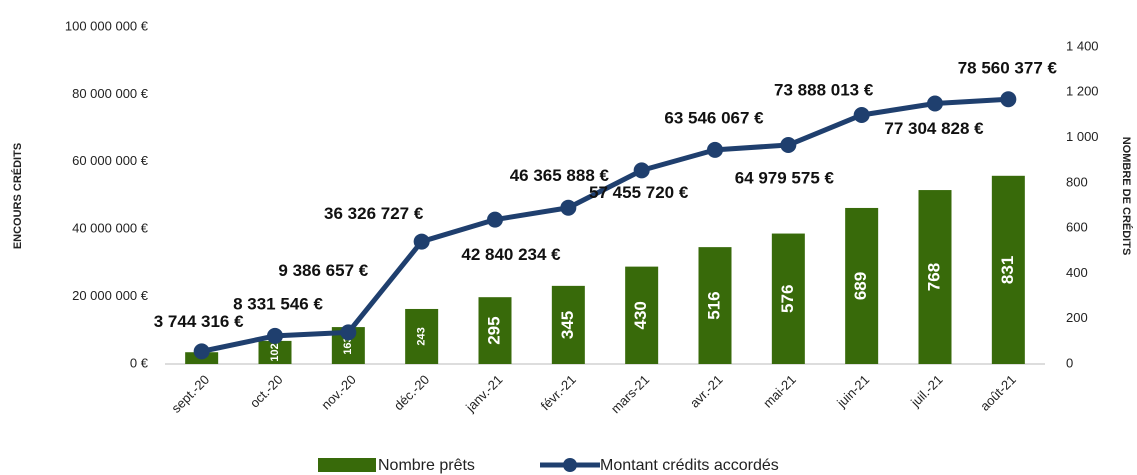 This screenshot has width=1137, height=475. Describe the element at coordinates (630, 394) in the screenshot. I see `x-tick-label: mars-21` at that location.